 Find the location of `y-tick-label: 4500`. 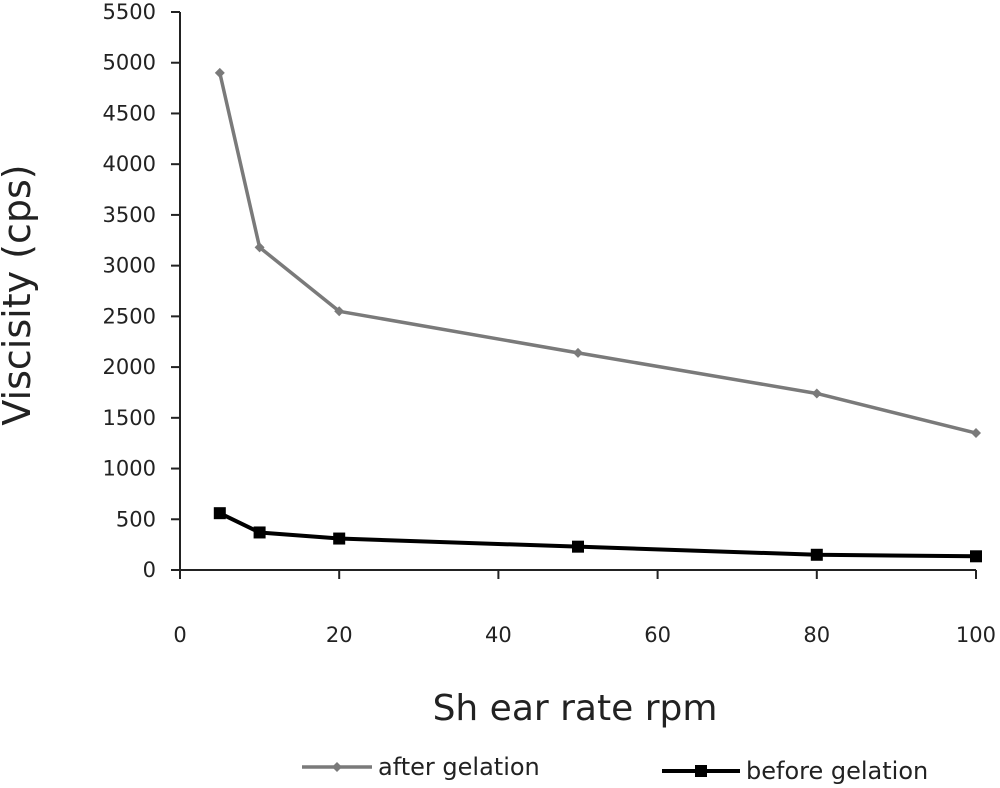

y-tick-label: 4500 is located at coordinates (129, 113).